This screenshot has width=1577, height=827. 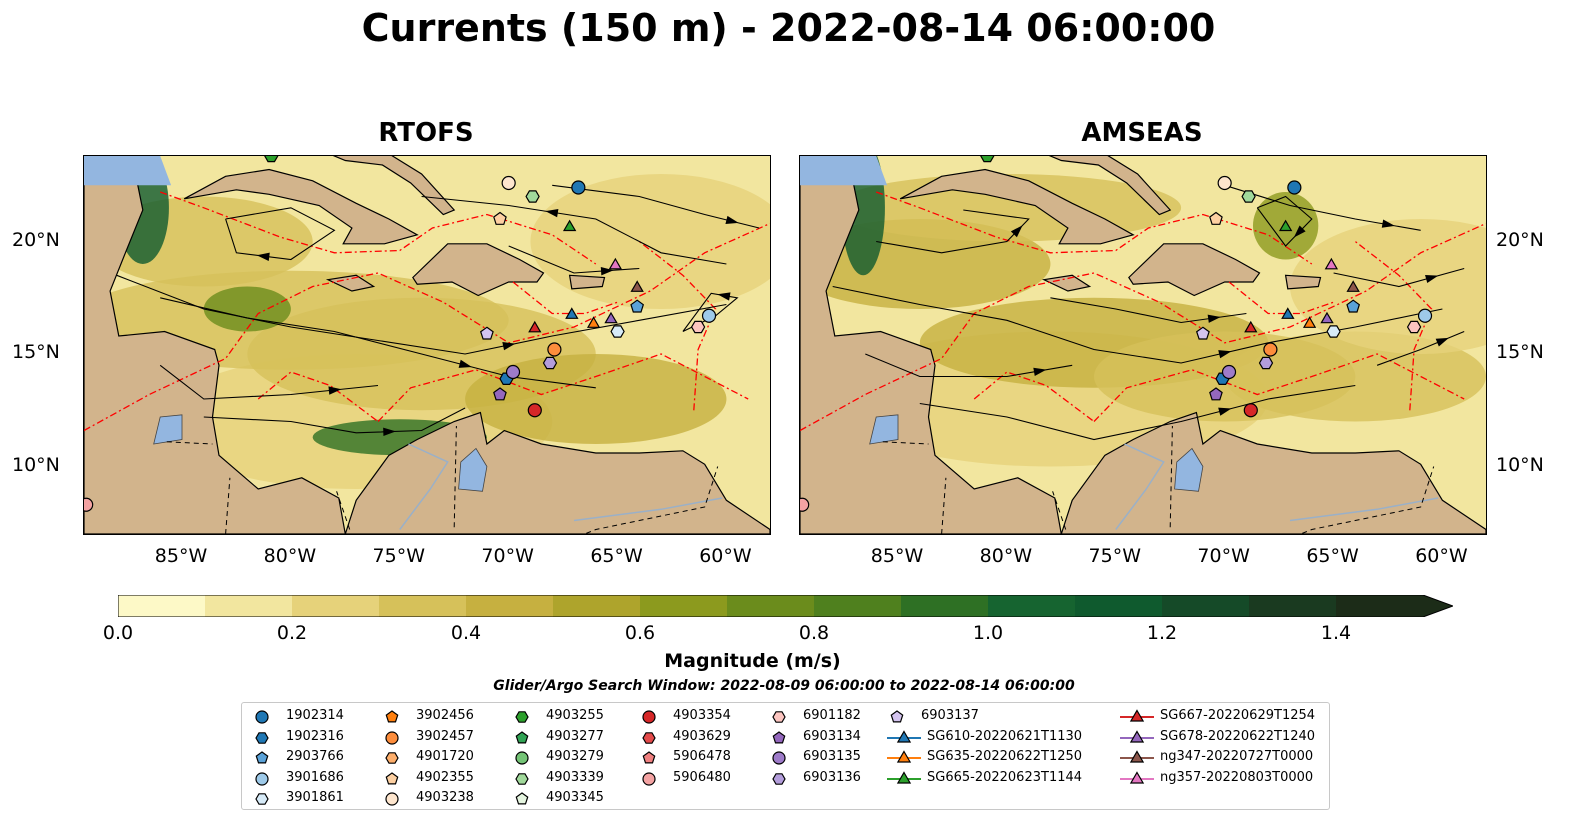 I want to click on marker-SG610-20220621T1130, so click(x=1288, y=313).